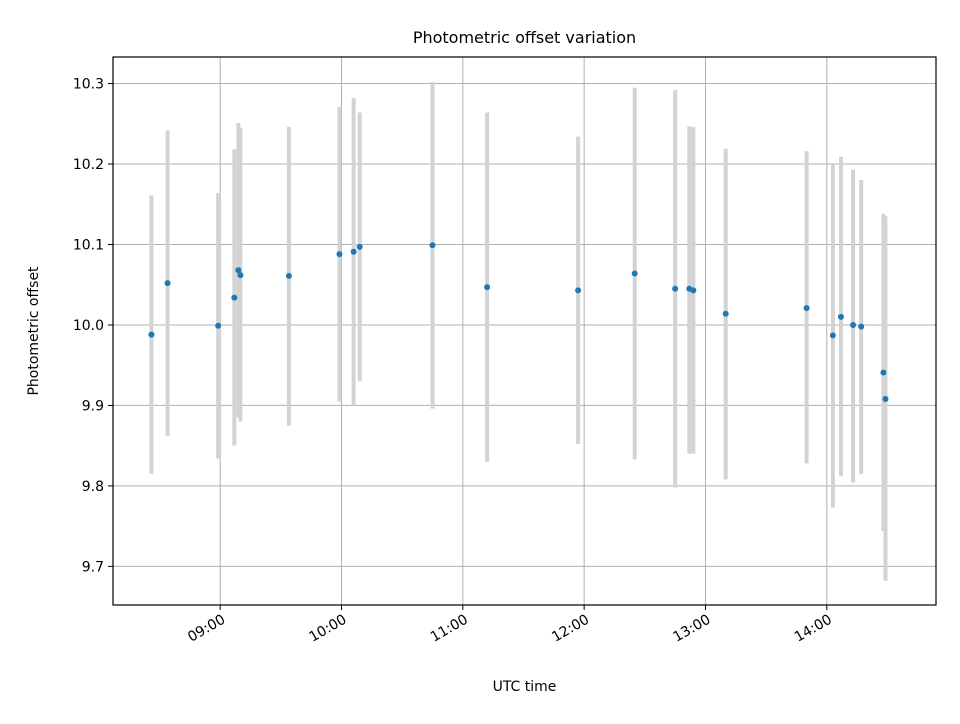  I want to click on y-tick-label: 9.8, so click(93, 487).